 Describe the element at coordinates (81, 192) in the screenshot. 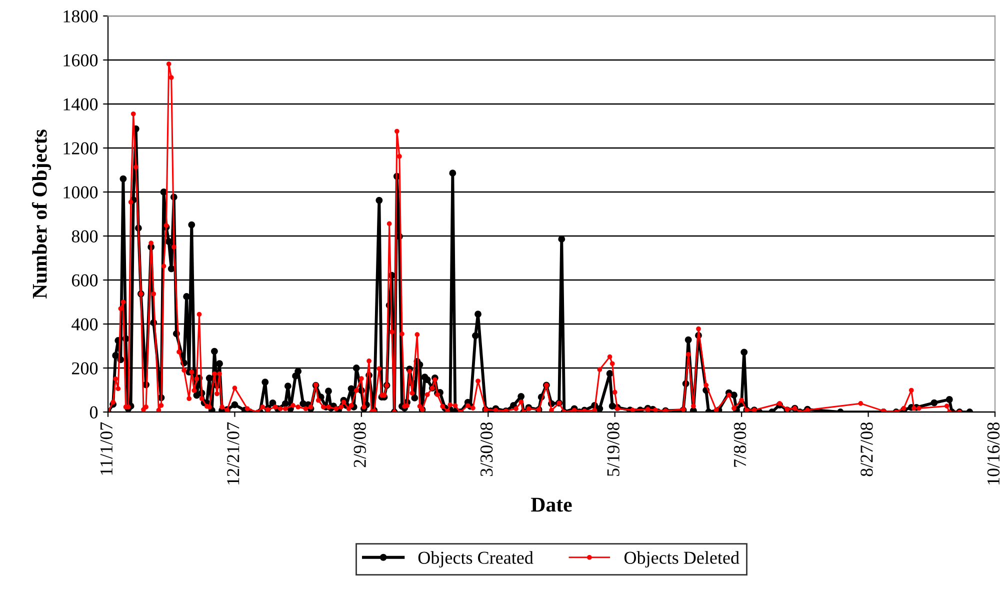

I see `y-tick-label: 1000` at that location.